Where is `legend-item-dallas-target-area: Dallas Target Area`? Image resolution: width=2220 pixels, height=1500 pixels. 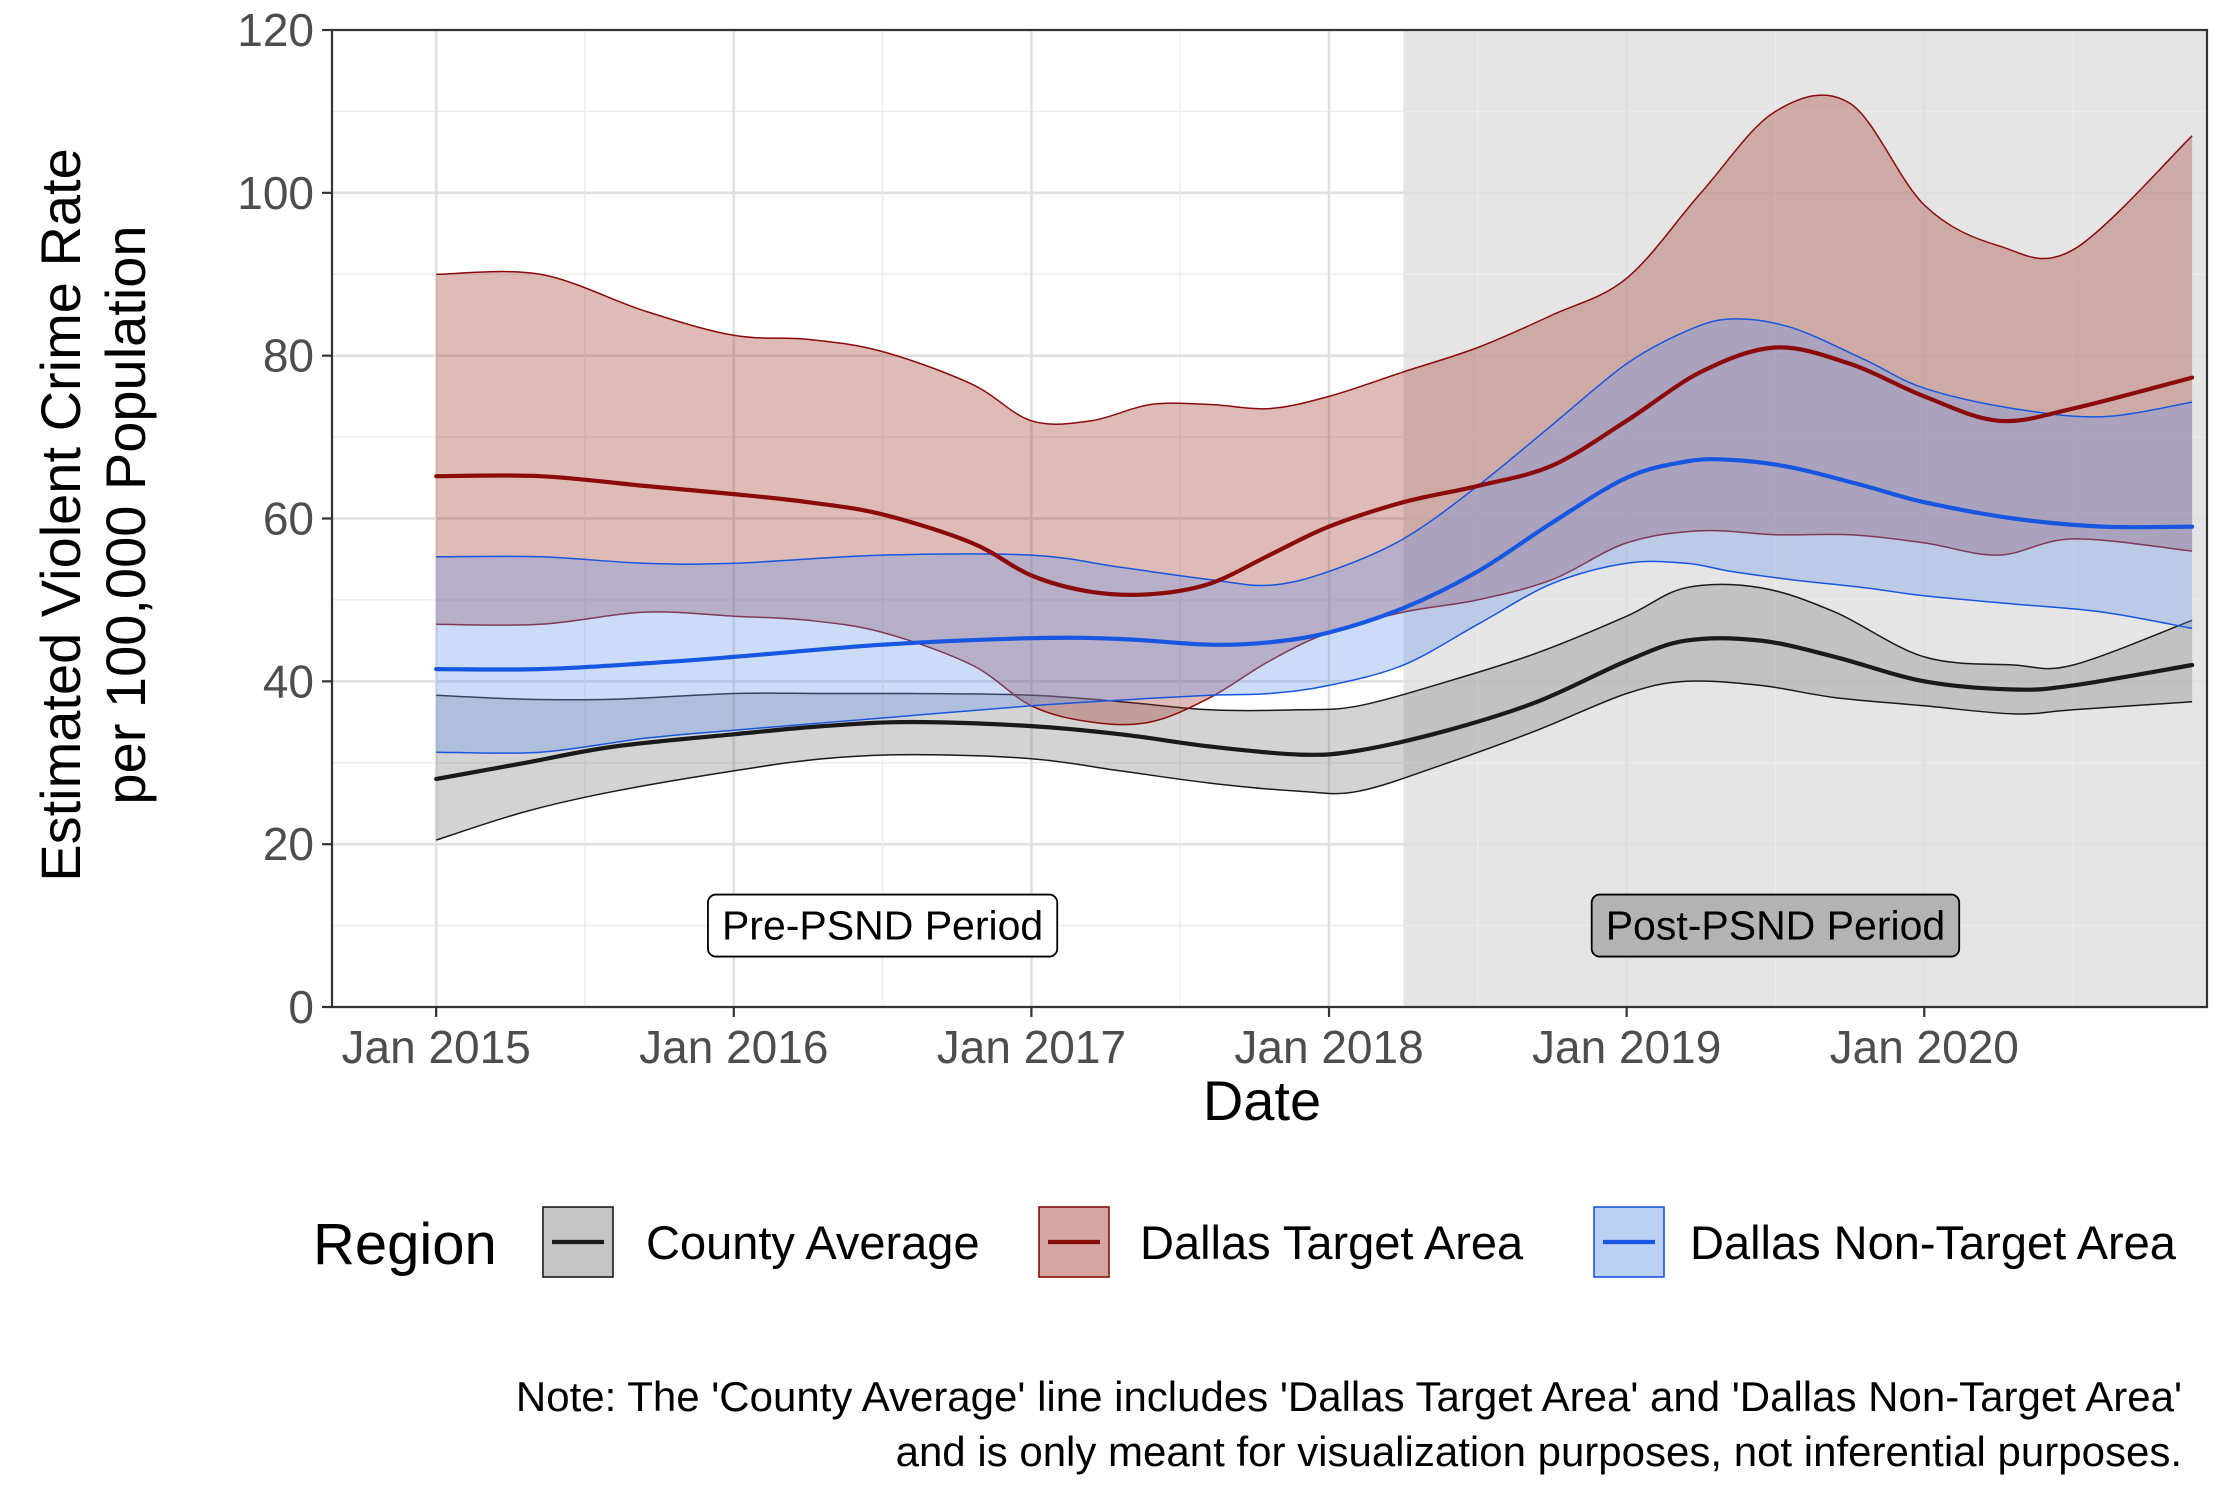
legend-item-dallas-target-area: Dallas Target Area is located at coordinates (1281, 1242).